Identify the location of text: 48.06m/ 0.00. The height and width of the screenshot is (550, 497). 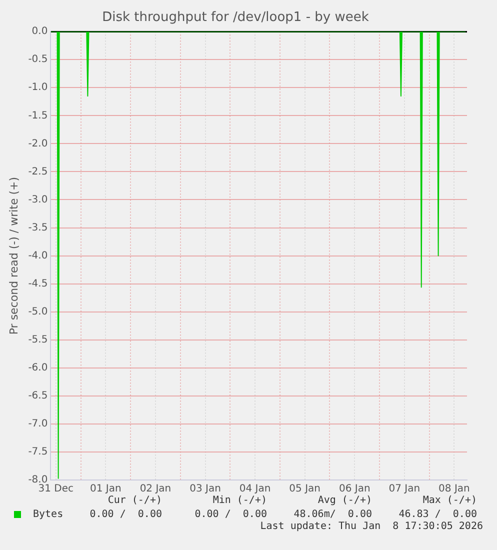
(332, 514).